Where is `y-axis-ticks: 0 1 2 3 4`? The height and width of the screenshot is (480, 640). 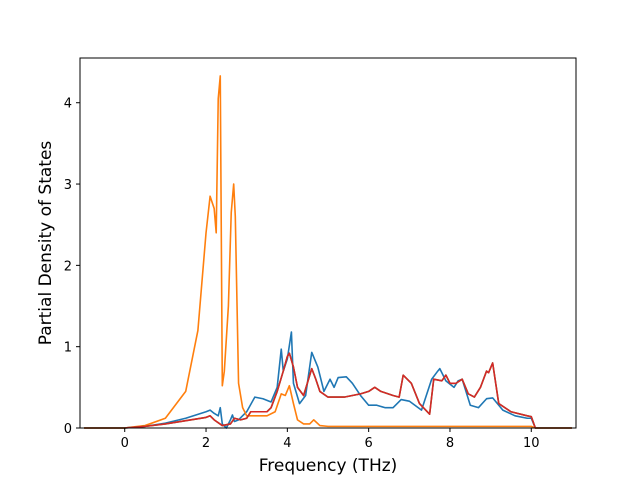
y-axis-ticks: 0 1 2 3 4 is located at coordinates (72, 267).